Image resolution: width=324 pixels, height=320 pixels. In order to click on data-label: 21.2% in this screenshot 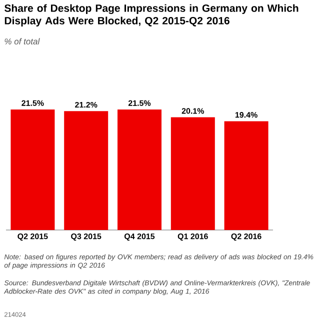, I will do `click(86, 105)`.